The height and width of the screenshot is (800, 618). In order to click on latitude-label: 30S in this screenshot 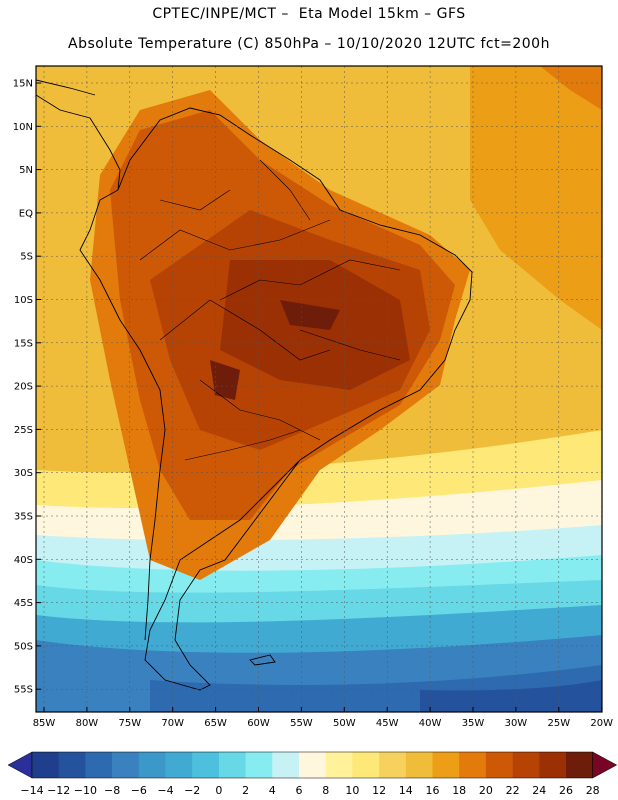, I will do `click(23, 473)`.